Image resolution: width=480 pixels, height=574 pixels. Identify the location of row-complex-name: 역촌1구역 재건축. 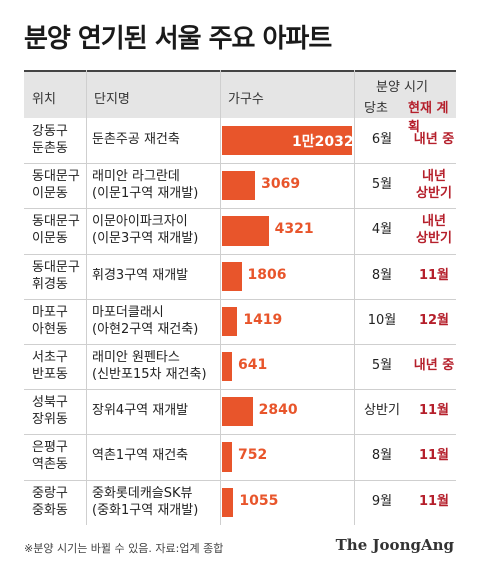
(140, 456).